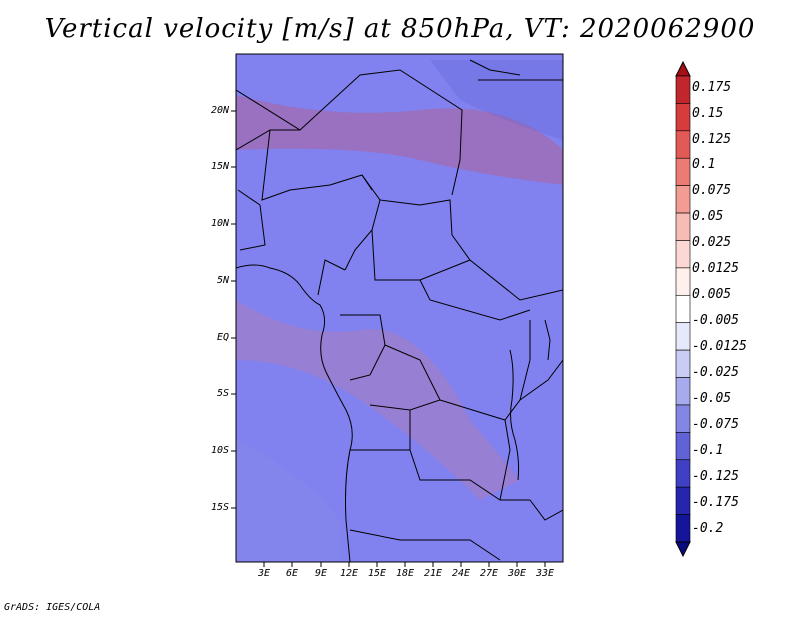 Image resolution: width=800 pixels, height=618 pixels. What do you see at coordinates (715, 476) in the screenshot?
I see `colorbar-label: -0.125` at bounding box center [715, 476].